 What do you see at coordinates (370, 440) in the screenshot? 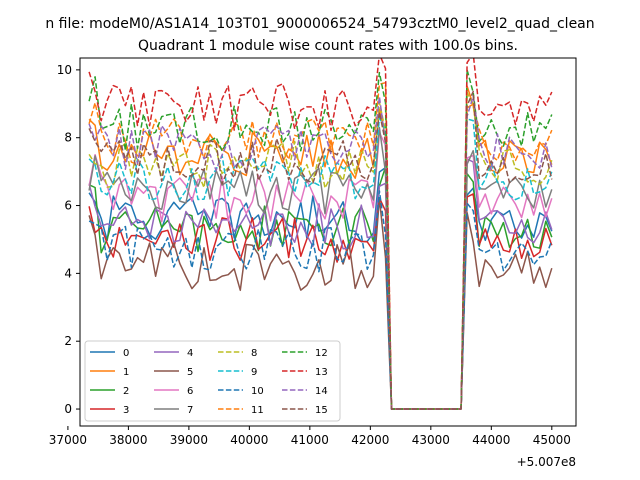
I see `x-tick-label: 42000` at bounding box center [370, 440].